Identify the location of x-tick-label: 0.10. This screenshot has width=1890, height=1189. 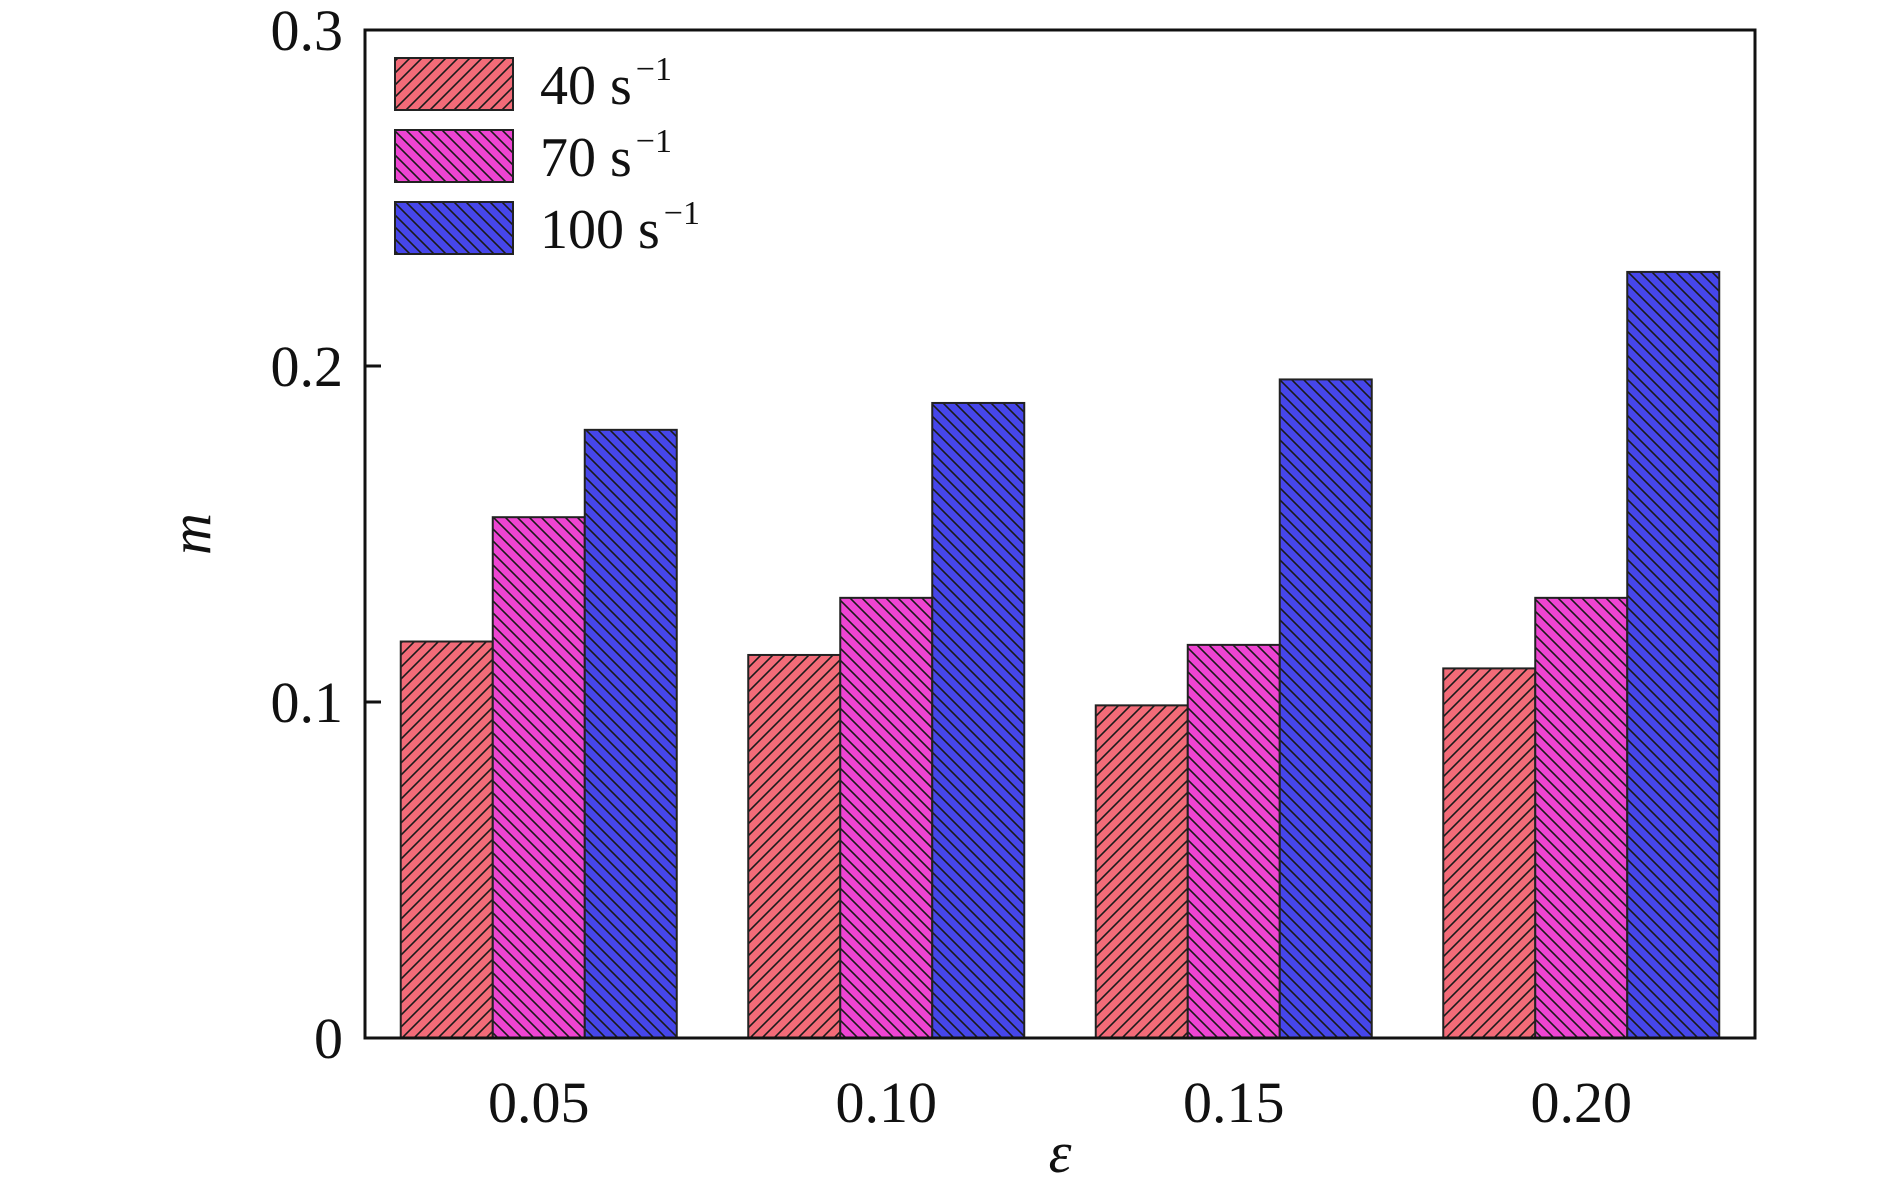
(887, 1102).